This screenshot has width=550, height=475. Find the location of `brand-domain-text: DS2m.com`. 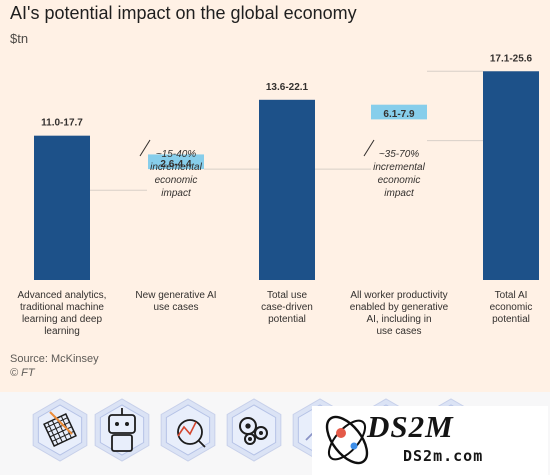

brand-domain-text: DS2m.com is located at coordinates (443, 456).